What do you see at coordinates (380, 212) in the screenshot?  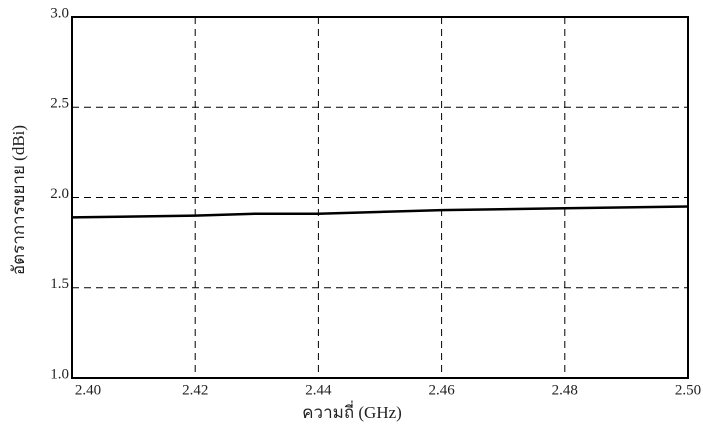 I see `data-line` at bounding box center [380, 212].